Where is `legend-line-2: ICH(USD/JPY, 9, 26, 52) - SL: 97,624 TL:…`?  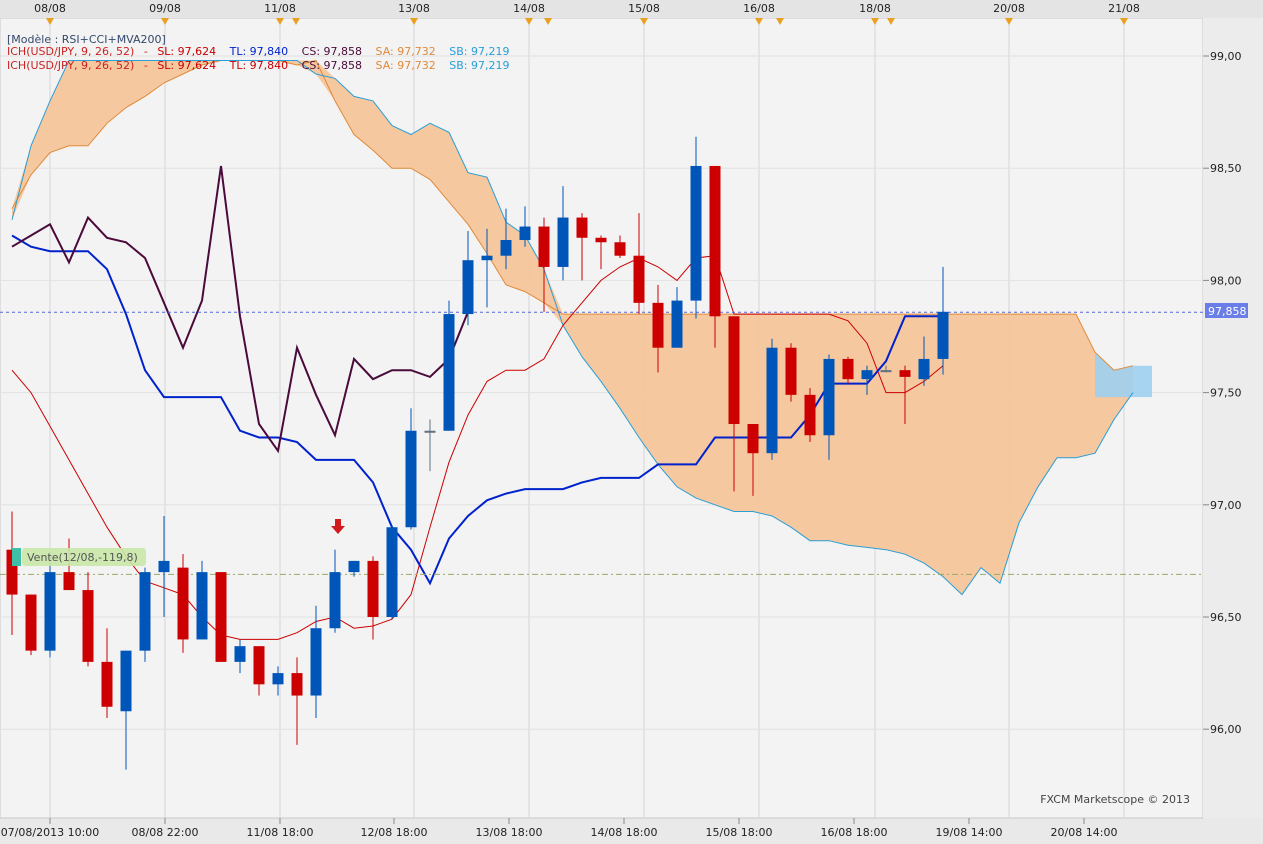
legend-line-2: ICH(USD/JPY, 9, 26, 52) - SL: 97,624 TL:… is located at coordinates (258, 65).